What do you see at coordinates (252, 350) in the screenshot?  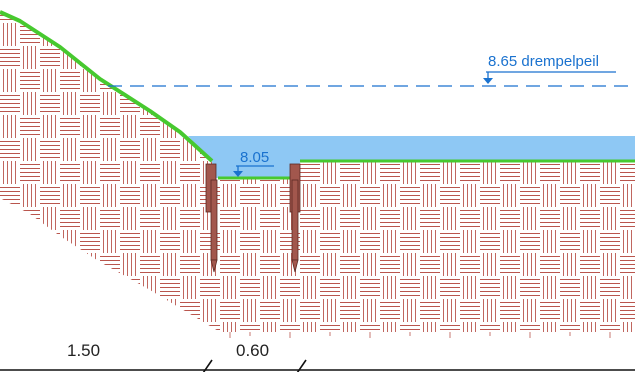 I see `dimension-label-width: 0.60` at bounding box center [252, 350].